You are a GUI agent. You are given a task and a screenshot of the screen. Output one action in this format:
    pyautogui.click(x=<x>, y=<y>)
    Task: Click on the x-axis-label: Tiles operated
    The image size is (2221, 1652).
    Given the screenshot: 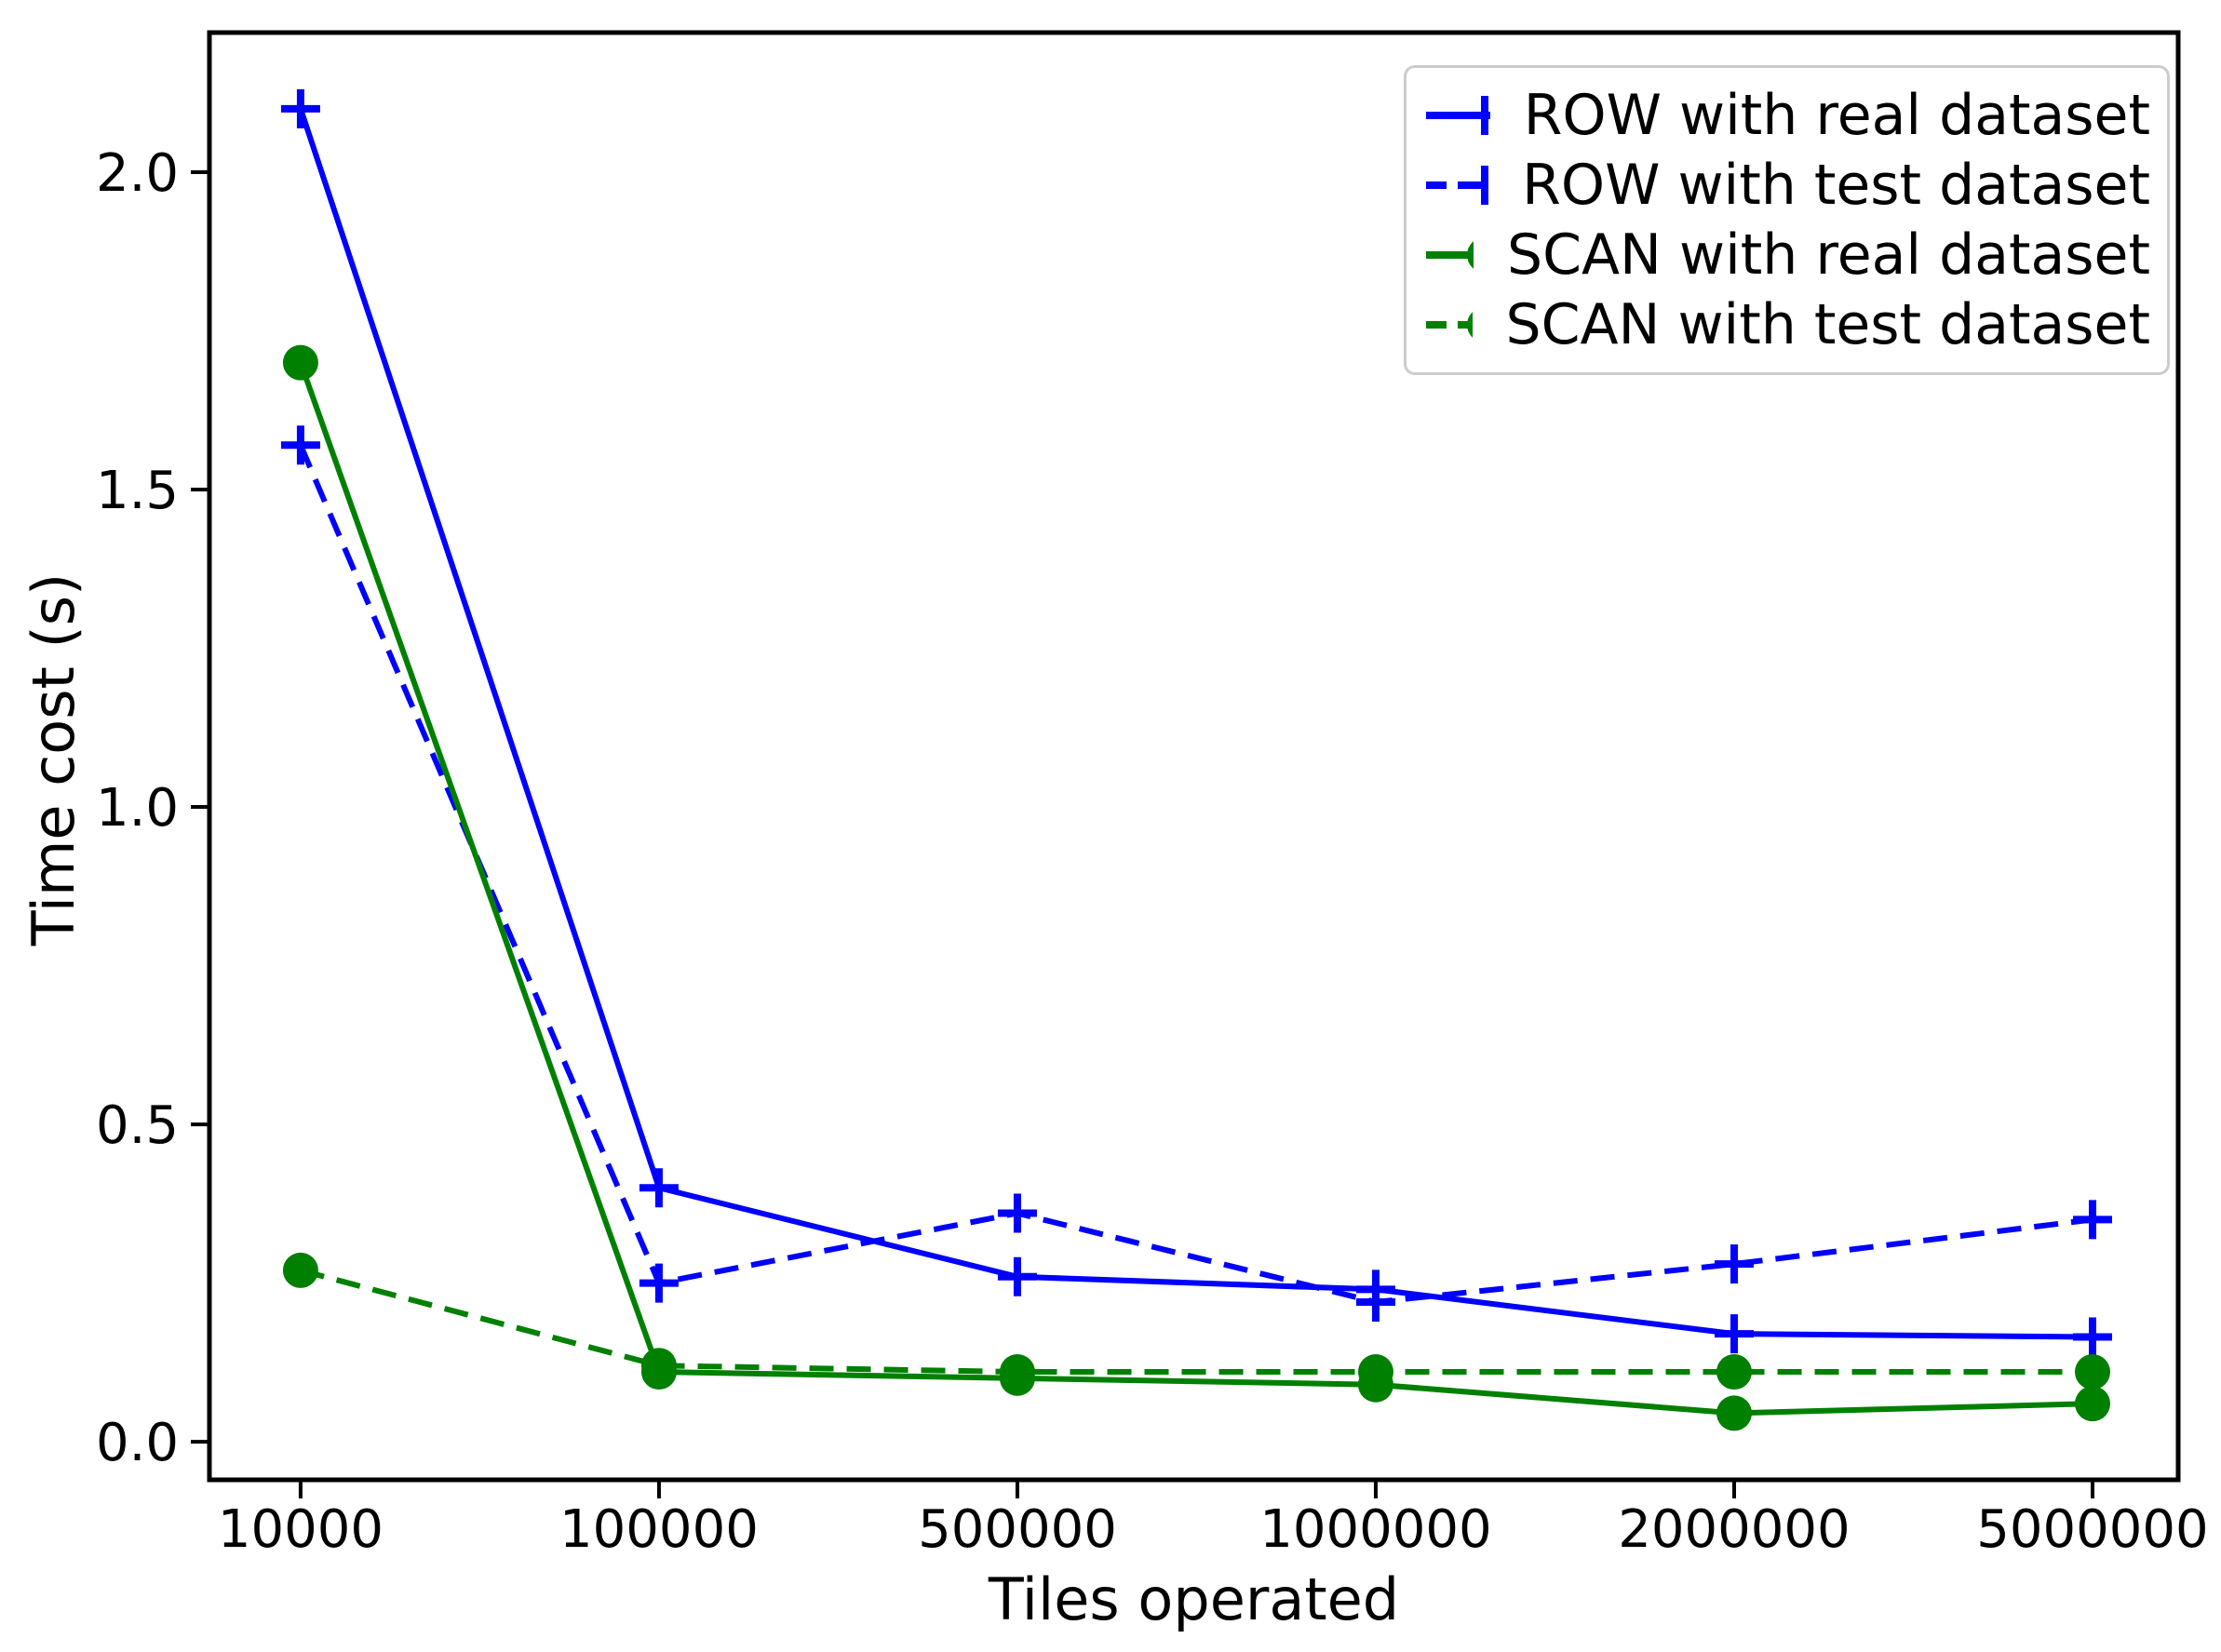 What is the action you would take?
    pyautogui.click(x=1194, y=1599)
    